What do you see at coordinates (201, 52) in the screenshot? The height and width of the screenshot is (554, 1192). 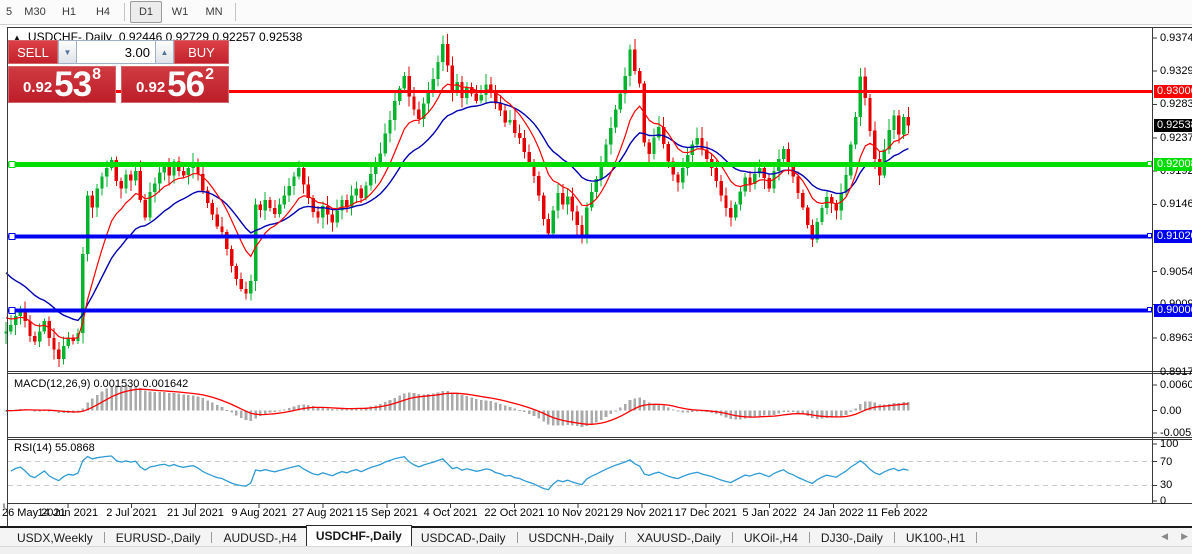 I see `buy-button: BUY` at bounding box center [201, 52].